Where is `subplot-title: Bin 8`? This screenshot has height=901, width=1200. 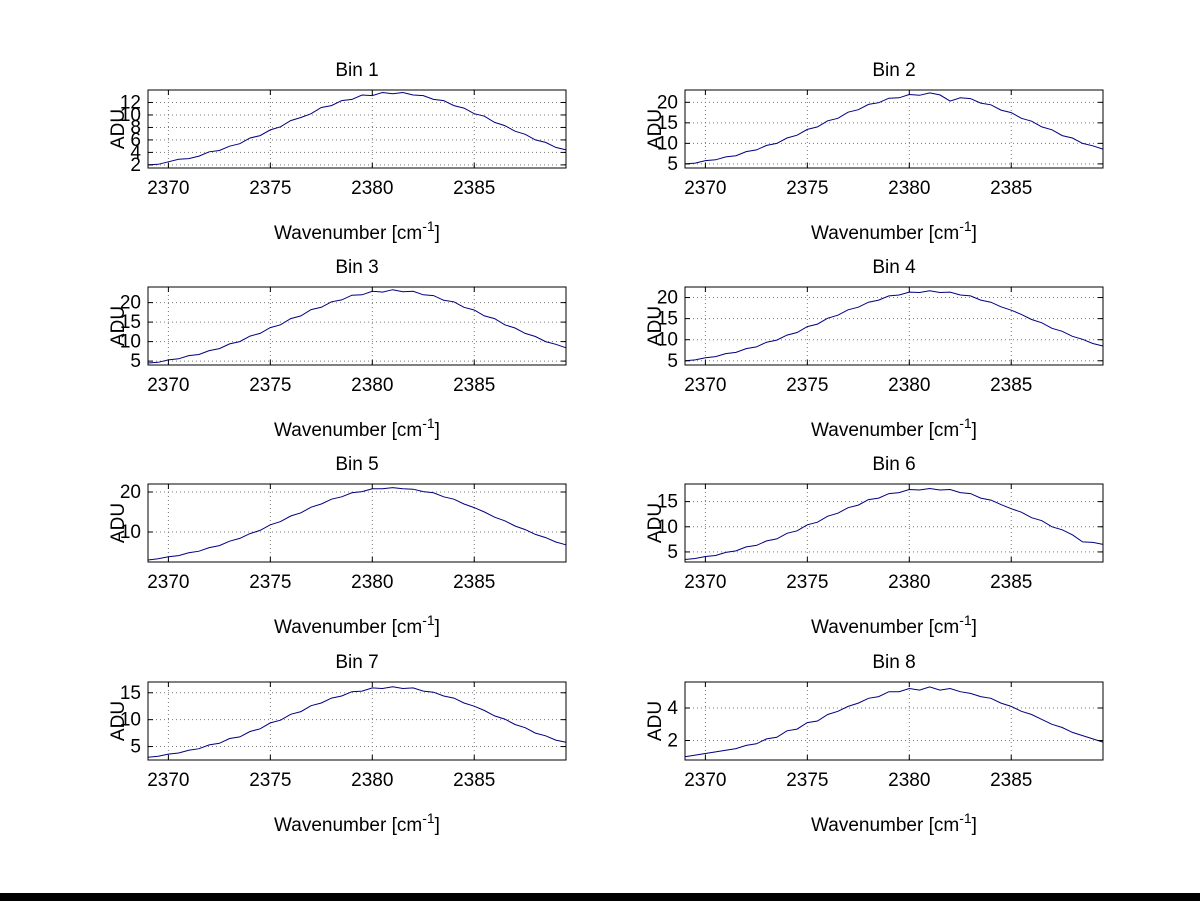 subplot-title: Bin 8 is located at coordinates (893, 662).